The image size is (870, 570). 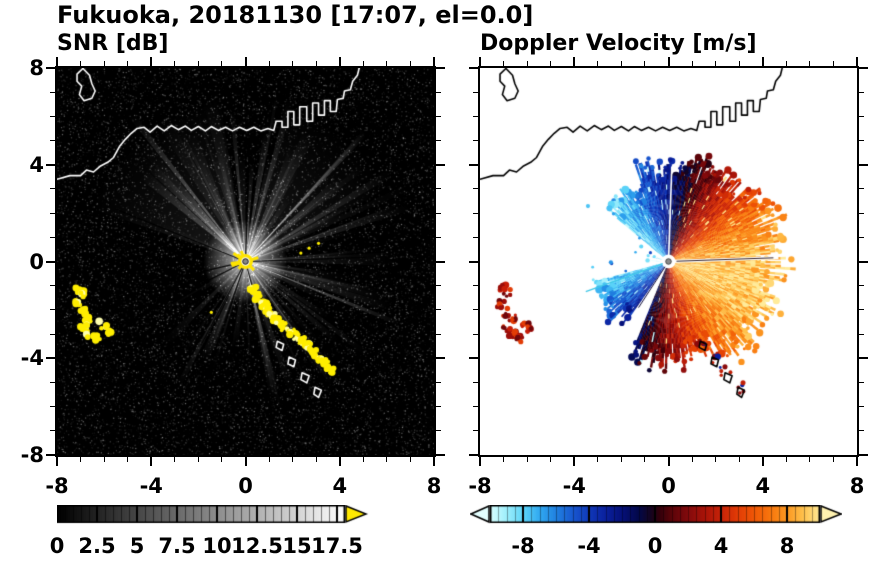 What do you see at coordinates (213, 514) in the screenshot?
I see `snr-colorbar` at bounding box center [213, 514].